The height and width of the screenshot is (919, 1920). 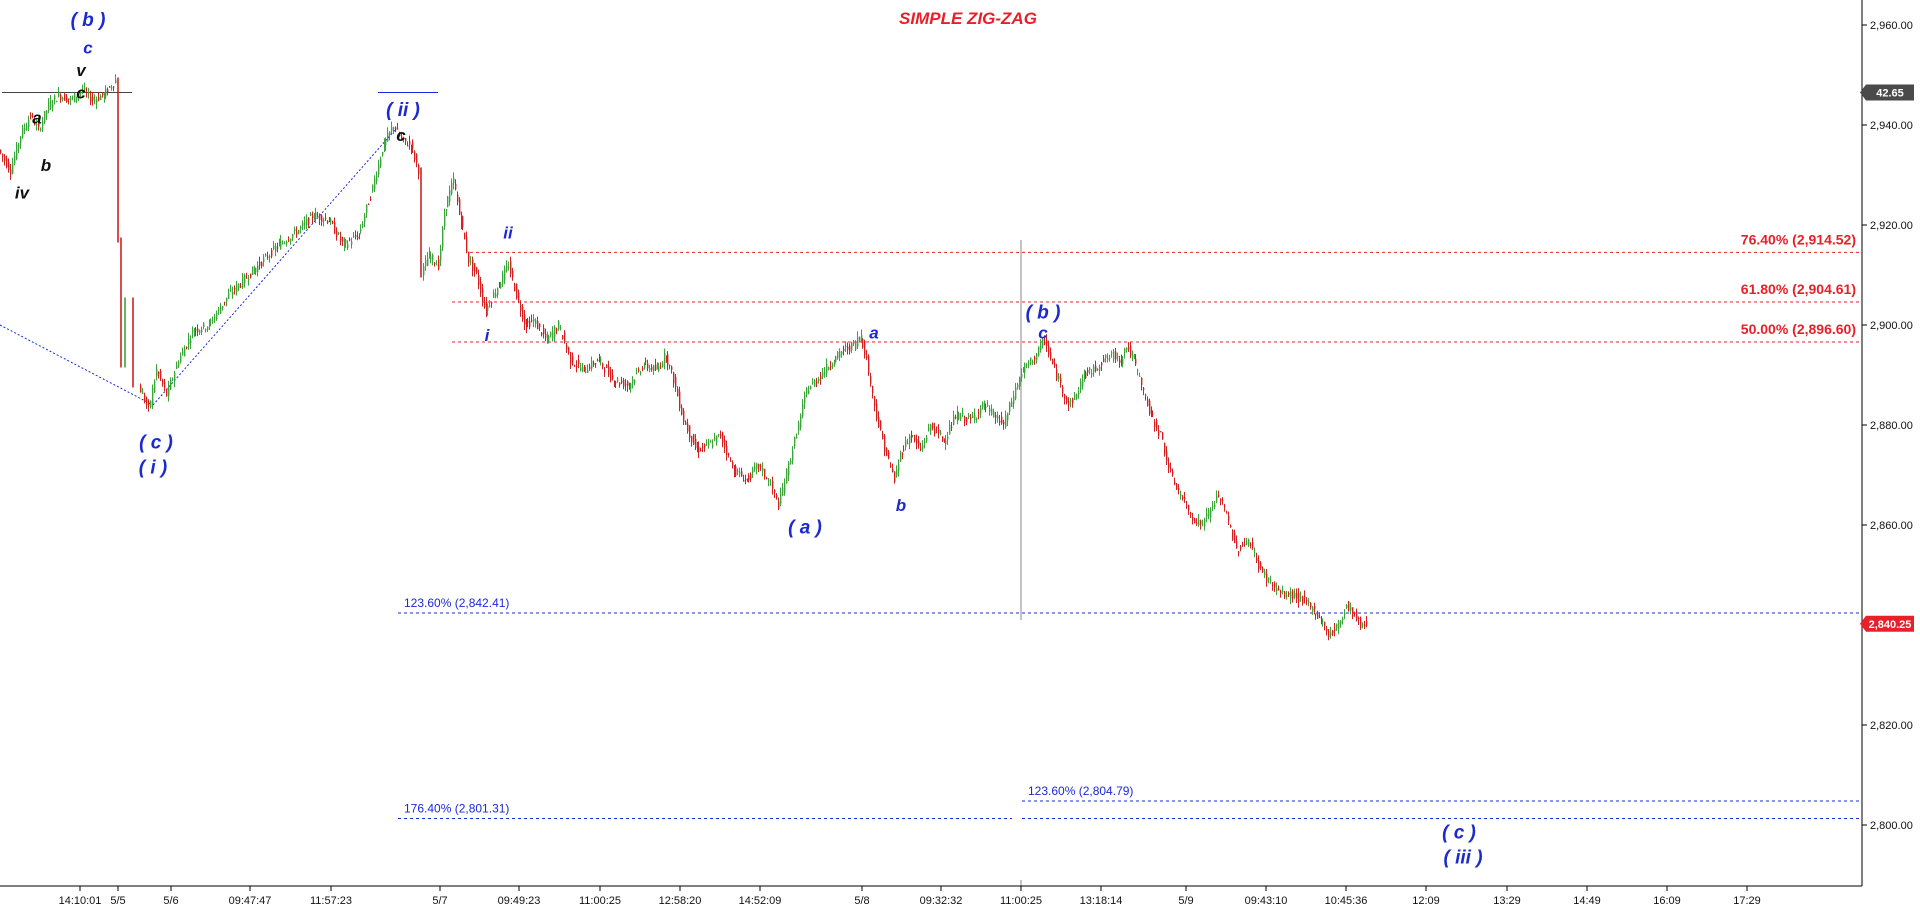 I want to click on price-label-text: 2,840.25, so click(x=1890, y=625).